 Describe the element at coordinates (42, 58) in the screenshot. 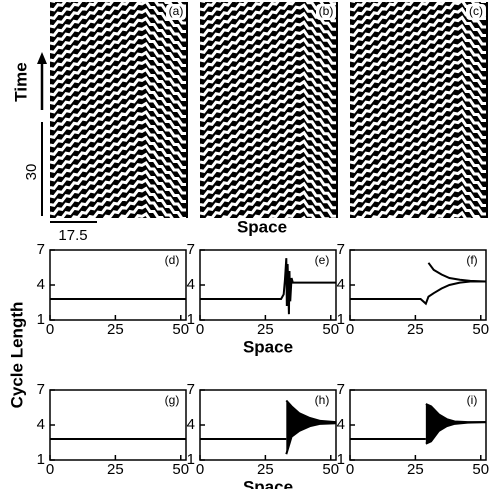

I see `time-arrowhead` at that location.